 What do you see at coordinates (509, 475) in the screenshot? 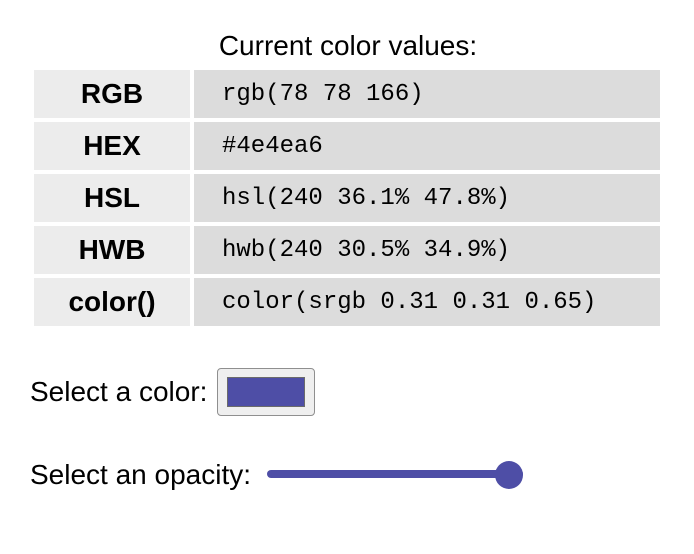
I see `opacity-slider-thumb` at bounding box center [509, 475].